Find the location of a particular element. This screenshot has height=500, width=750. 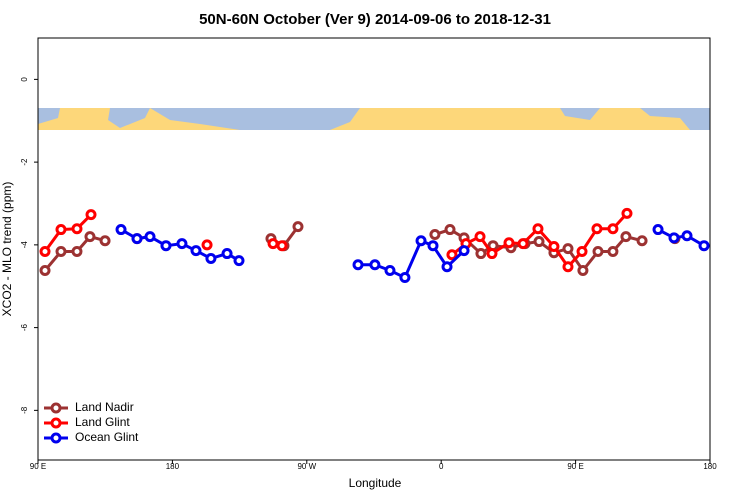

x-axis-label: Longitude is located at coordinates (375, 483).